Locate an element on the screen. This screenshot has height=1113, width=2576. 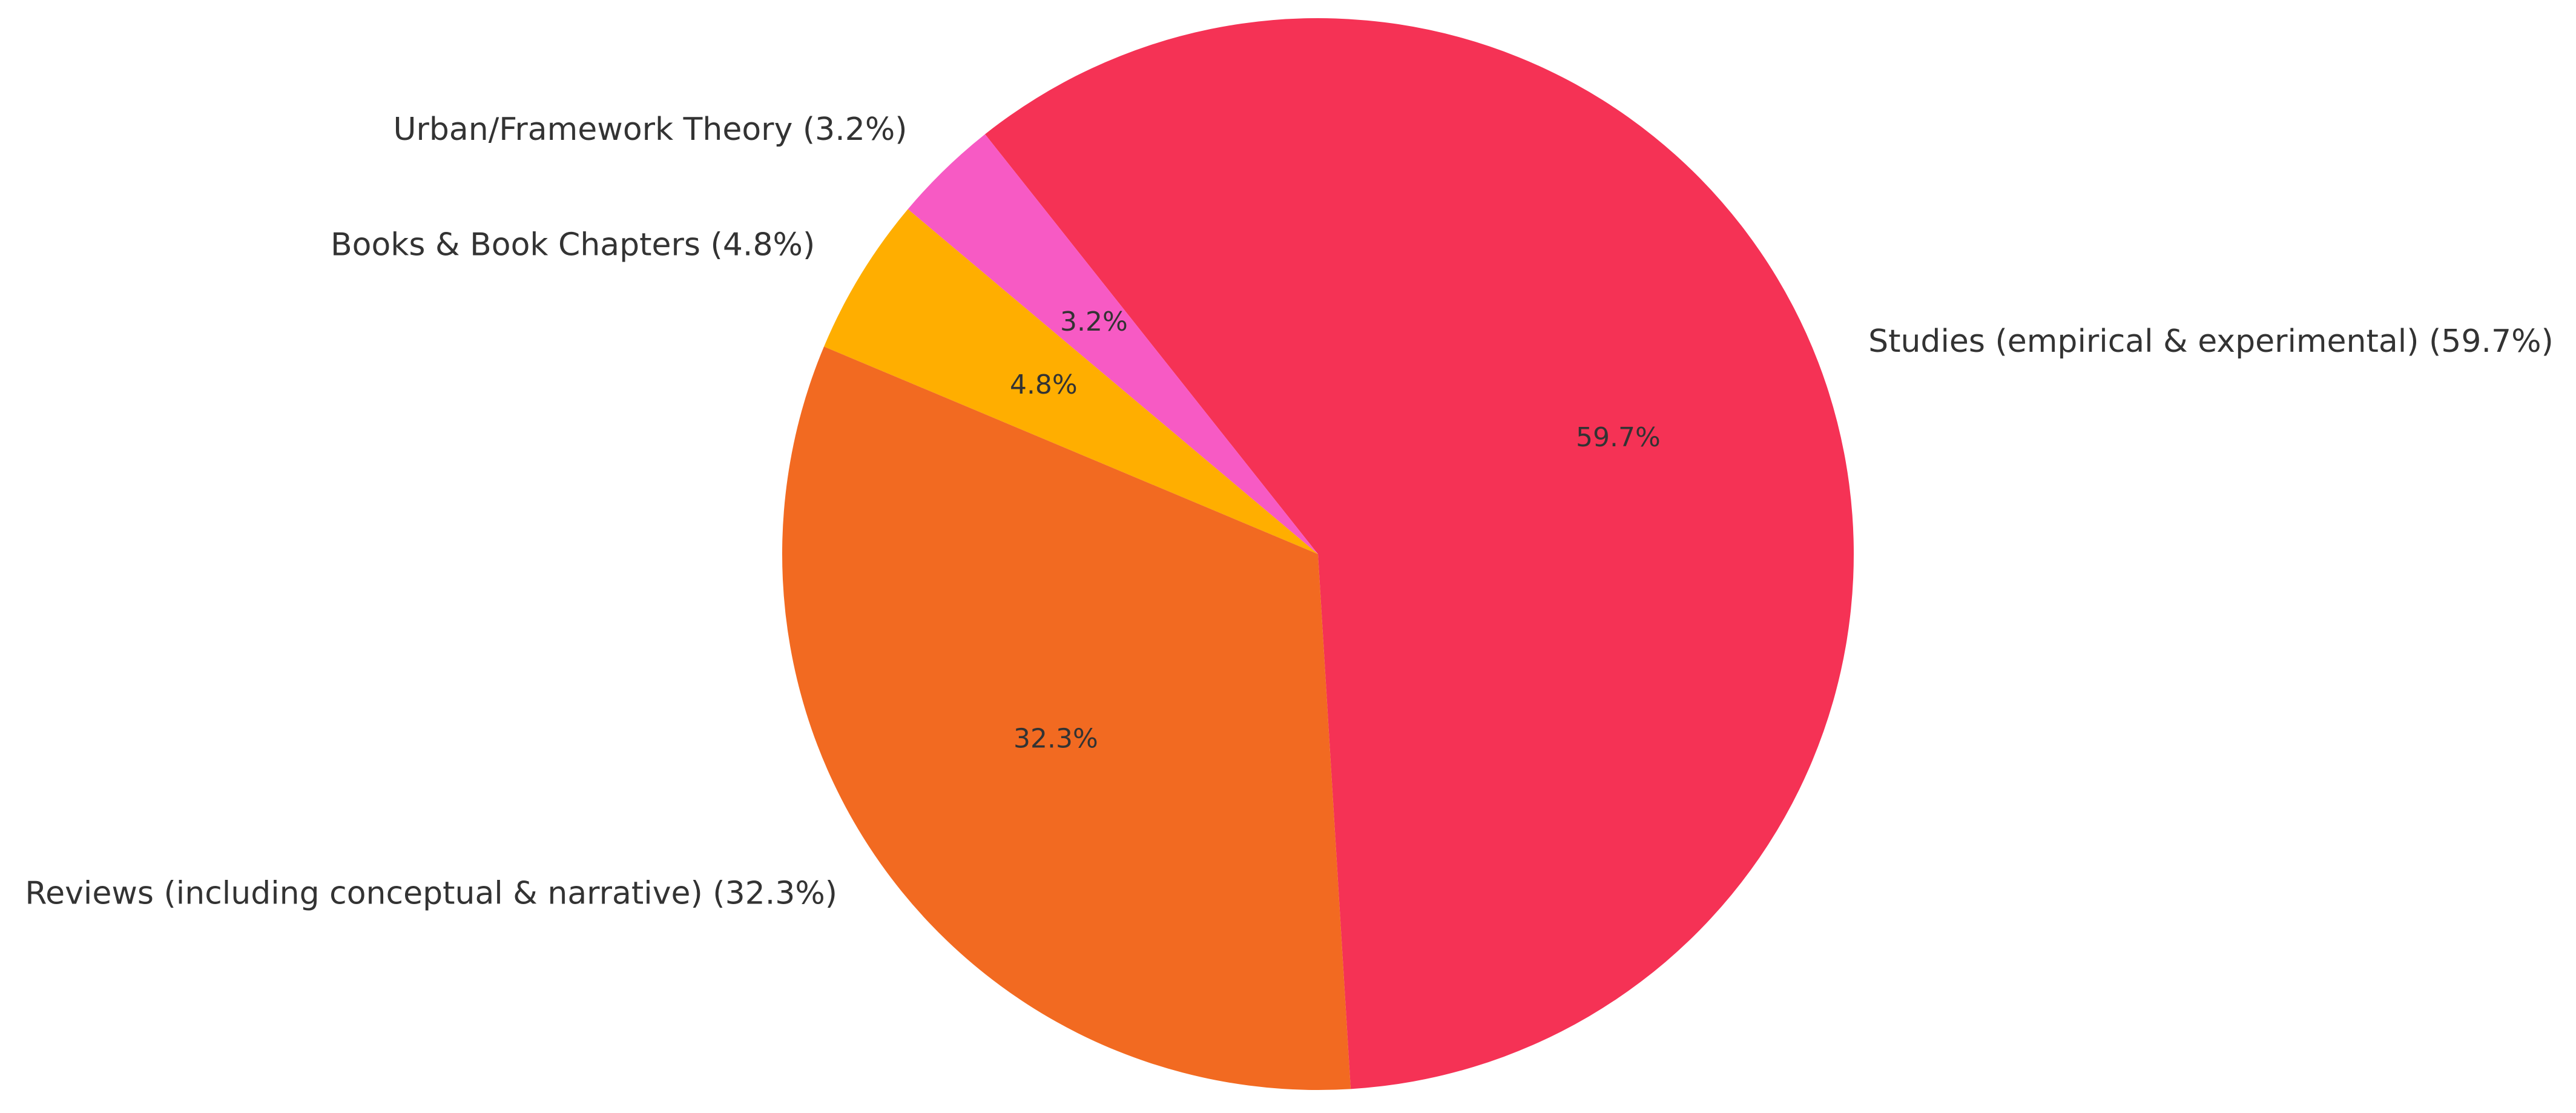
slice-label: Urban/Framework Theory (3.2%) is located at coordinates (650, 129).